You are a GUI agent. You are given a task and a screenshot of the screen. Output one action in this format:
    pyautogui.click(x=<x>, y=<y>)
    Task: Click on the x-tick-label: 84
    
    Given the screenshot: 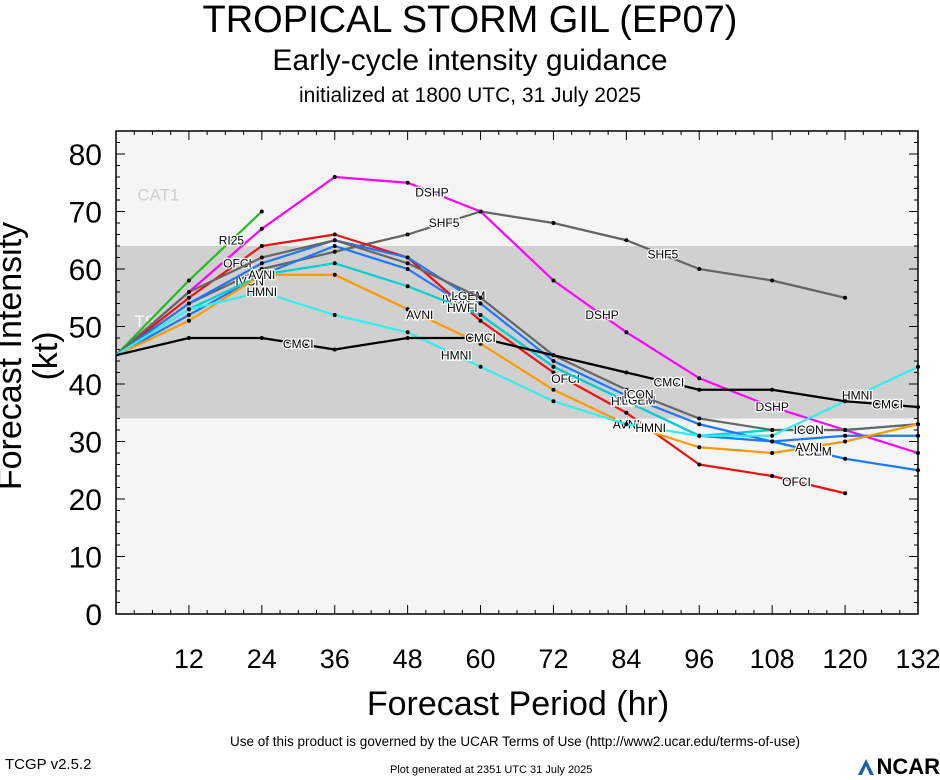 What is the action you would take?
    pyautogui.click(x=626, y=659)
    